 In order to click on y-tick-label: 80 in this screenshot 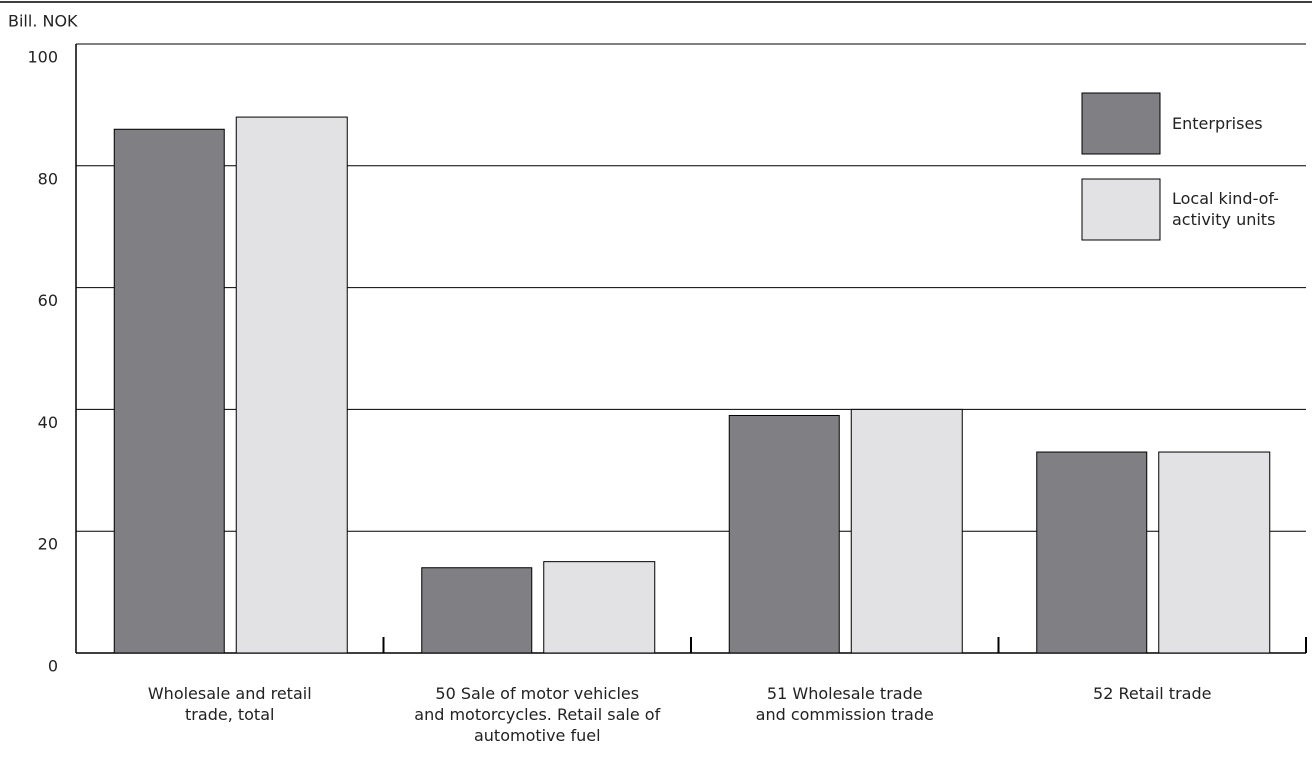, I will do `click(48, 178)`.